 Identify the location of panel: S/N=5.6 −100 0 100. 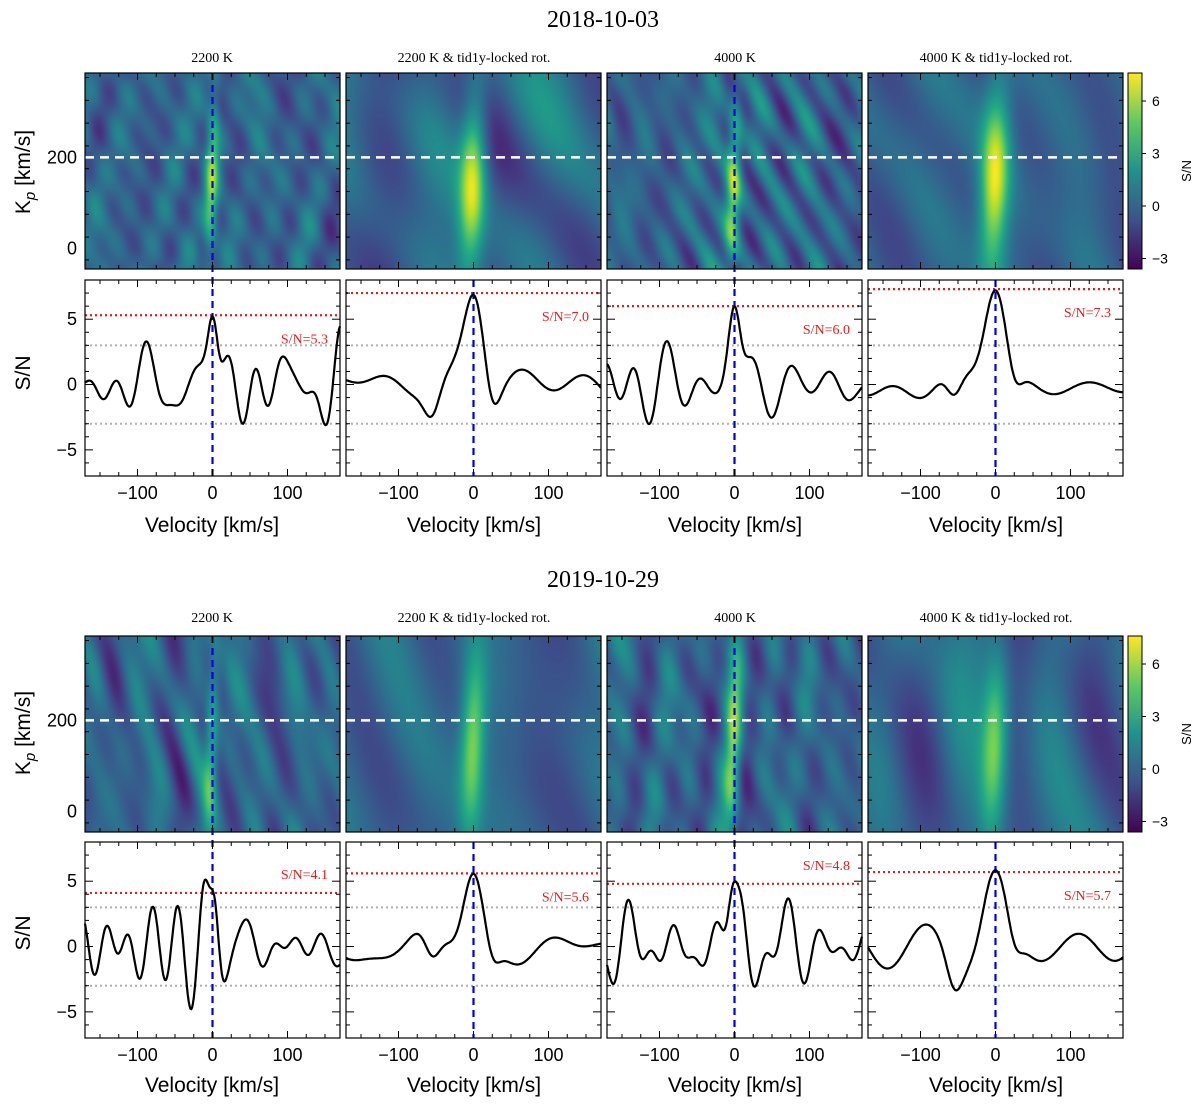
(473, 850).